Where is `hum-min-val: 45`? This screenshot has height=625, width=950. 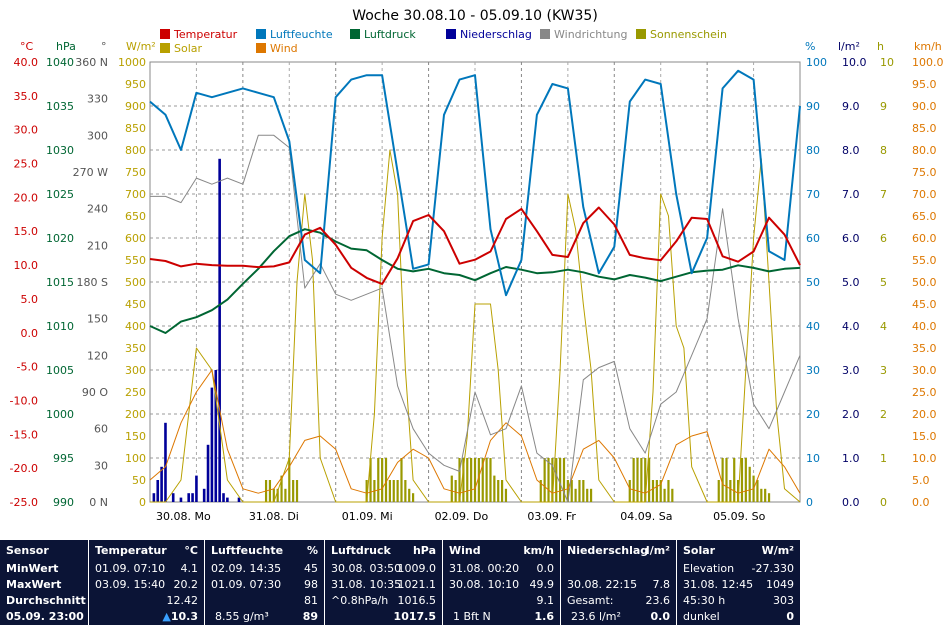
hum-min-val: 45 is located at coordinates (311, 568).